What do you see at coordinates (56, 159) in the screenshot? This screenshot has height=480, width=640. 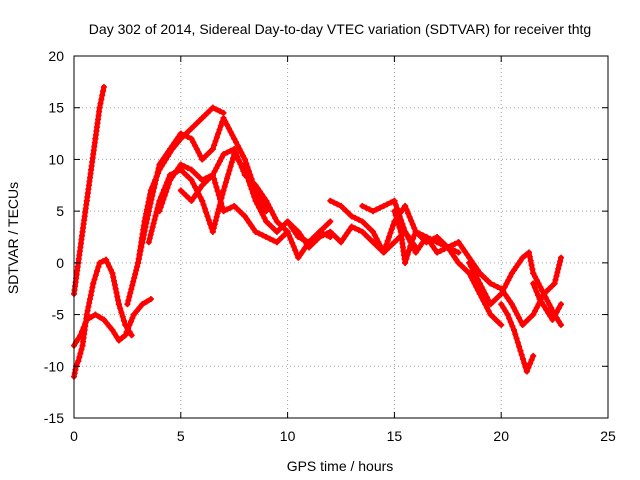 I see `y-tick-label: 10` at bounding box center [56, 159].